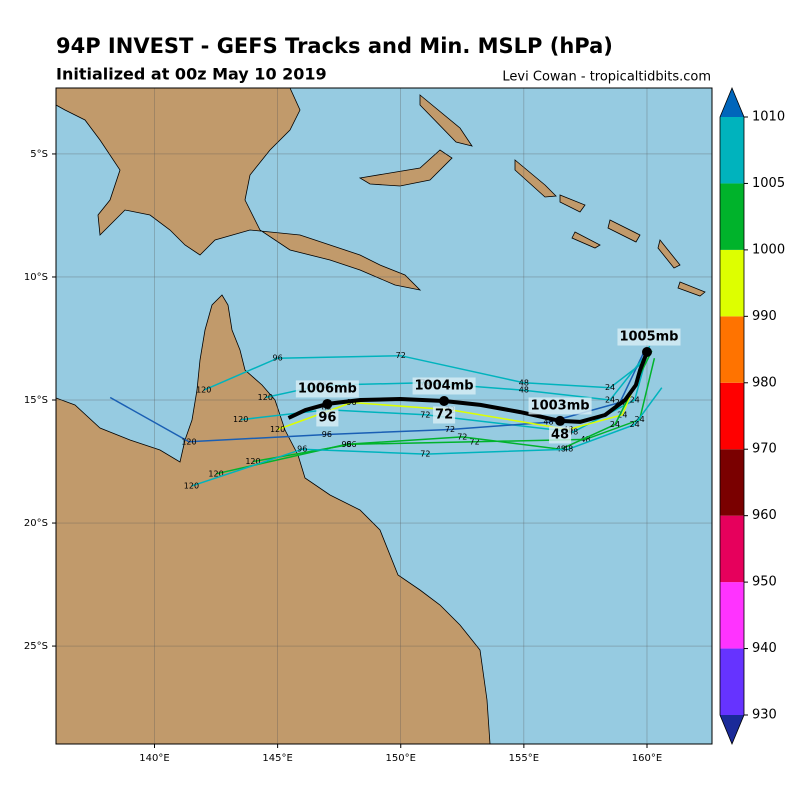 This screenshot has height=800, width=800. I want to click on new-guinea, so click(239, 189).